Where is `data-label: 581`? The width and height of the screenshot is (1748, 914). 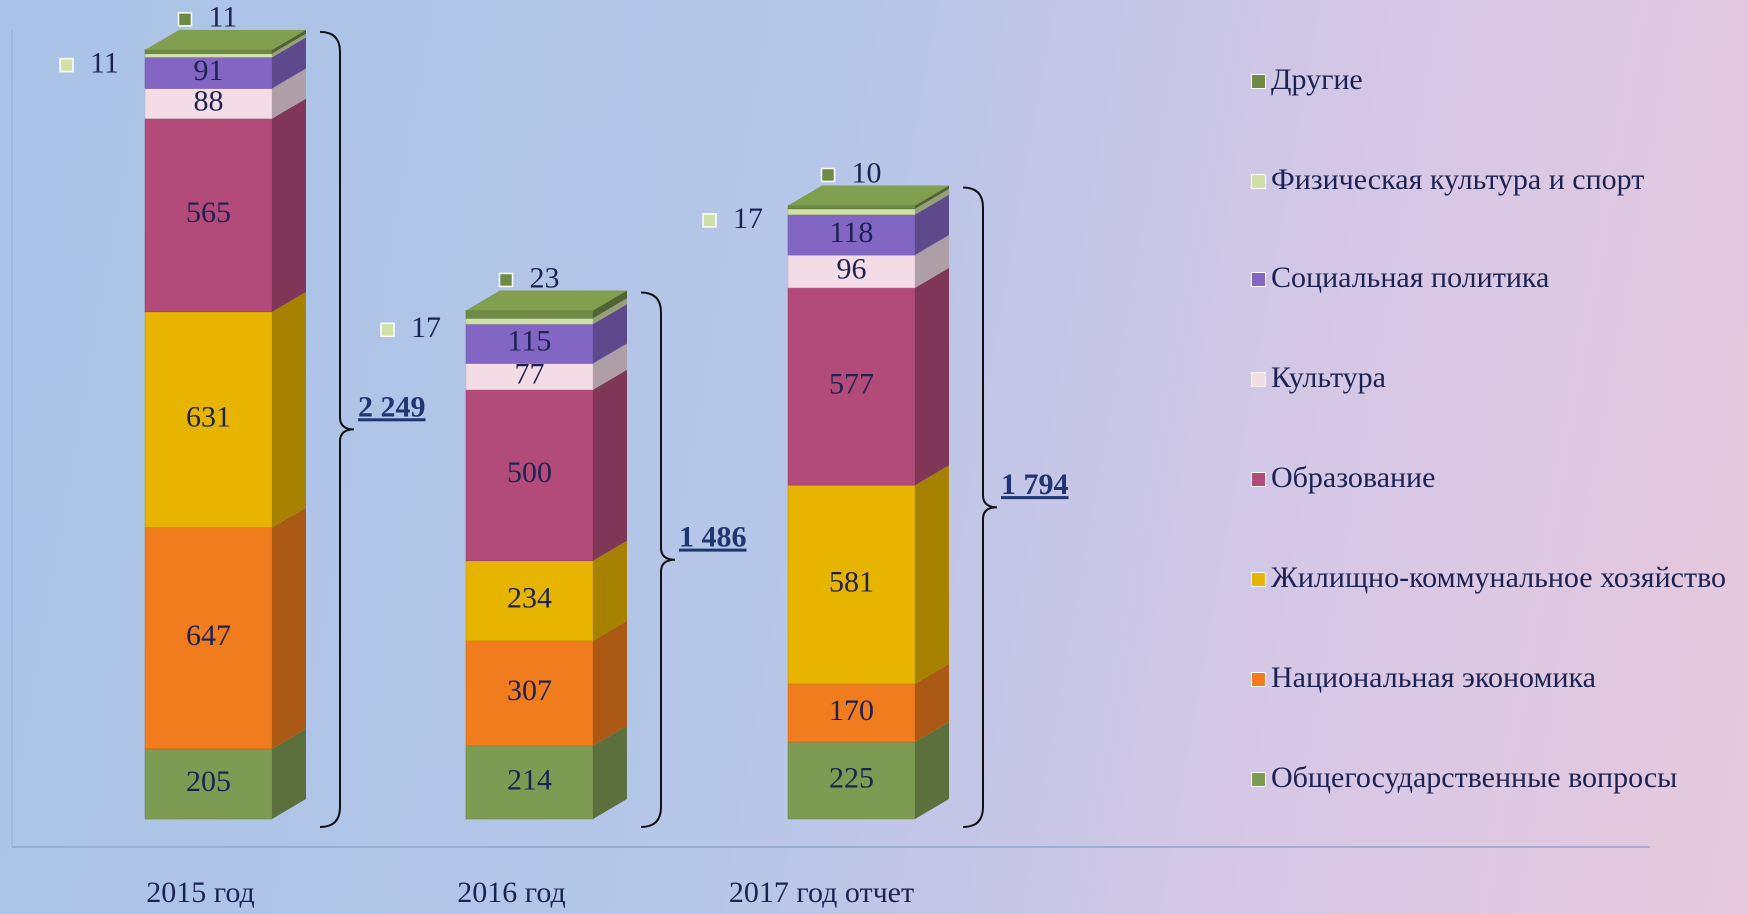
data-label: 581 is located at coordinates (851, 581).